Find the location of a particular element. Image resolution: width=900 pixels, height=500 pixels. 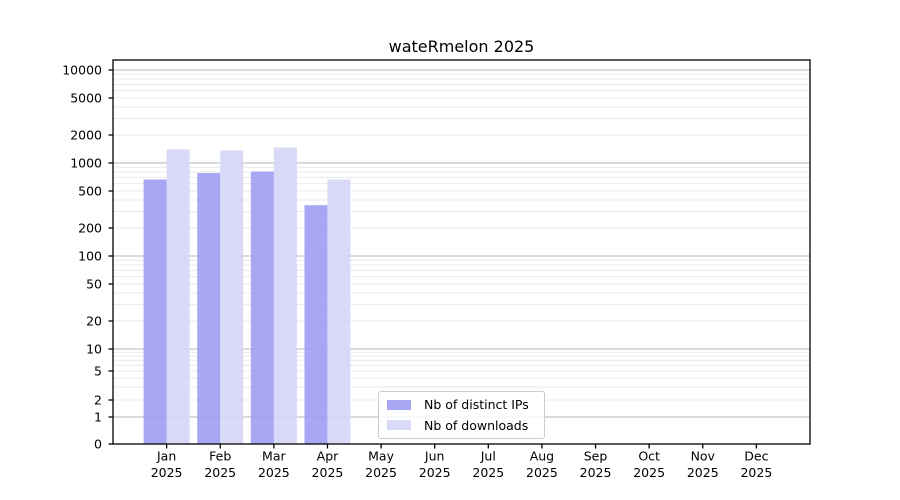

svg-text: 1 is located at coordinates (98, 416).